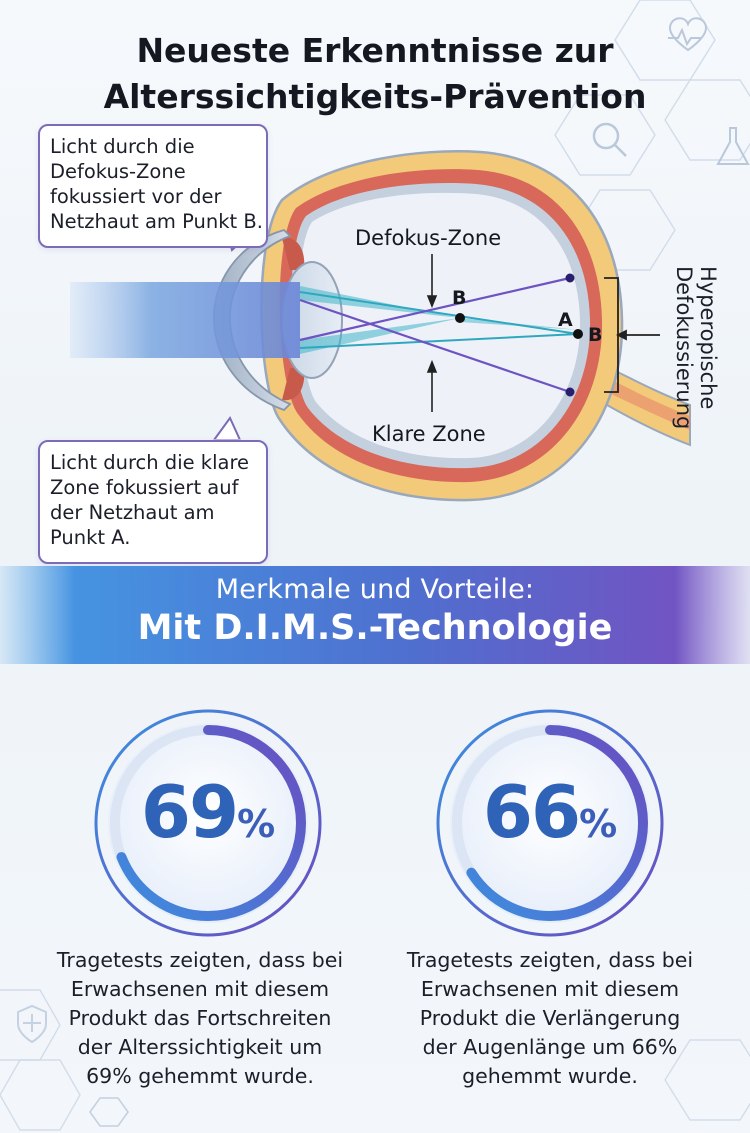  What do you see at coordinates (460, 318) in the screenshot?
I see `point-b-front-dot` at bounding box center [460, 318].